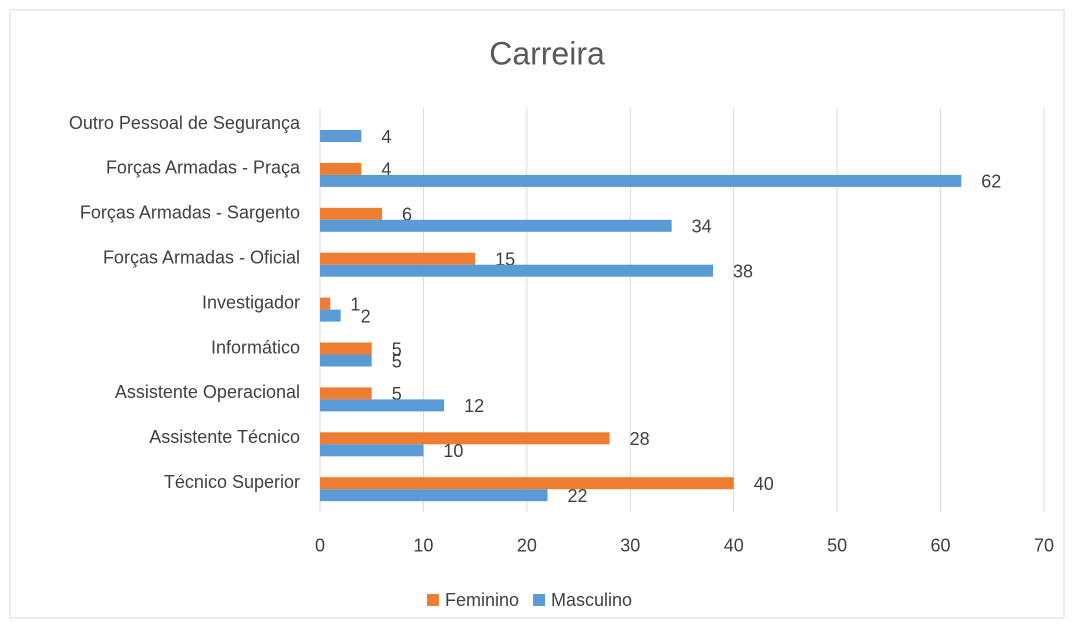  Describe the element at coordinates (837, 545) in the screenshot. I see `x-tick-label: 50` at that location.